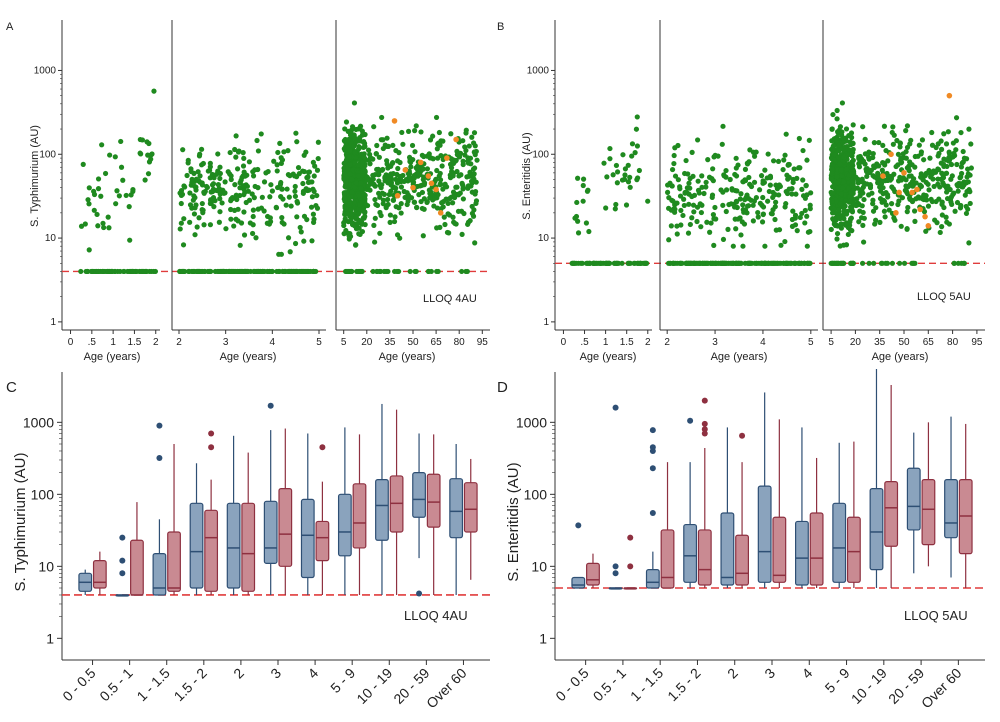  I want to click on panel-a-lloq-label: LLOQ 4AU, so click(450, 299).